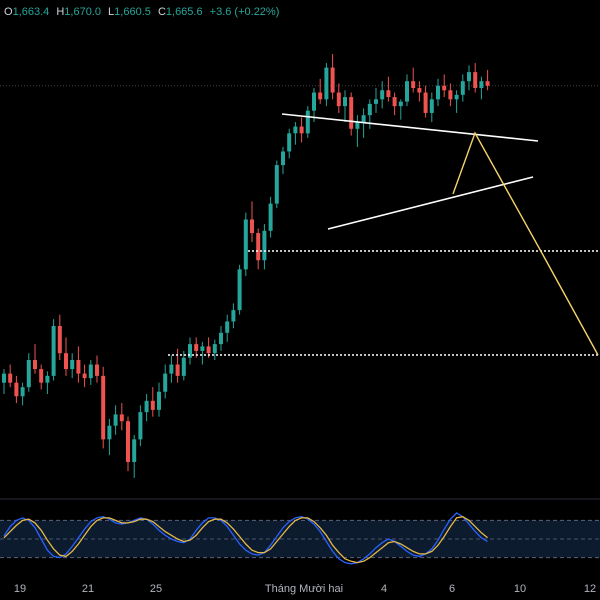 The height and width of the screenshot is (600, 600). Describe the element at coordinates (31, 12) in the screenshot. I see `open-value: 1,663.4` at that location.